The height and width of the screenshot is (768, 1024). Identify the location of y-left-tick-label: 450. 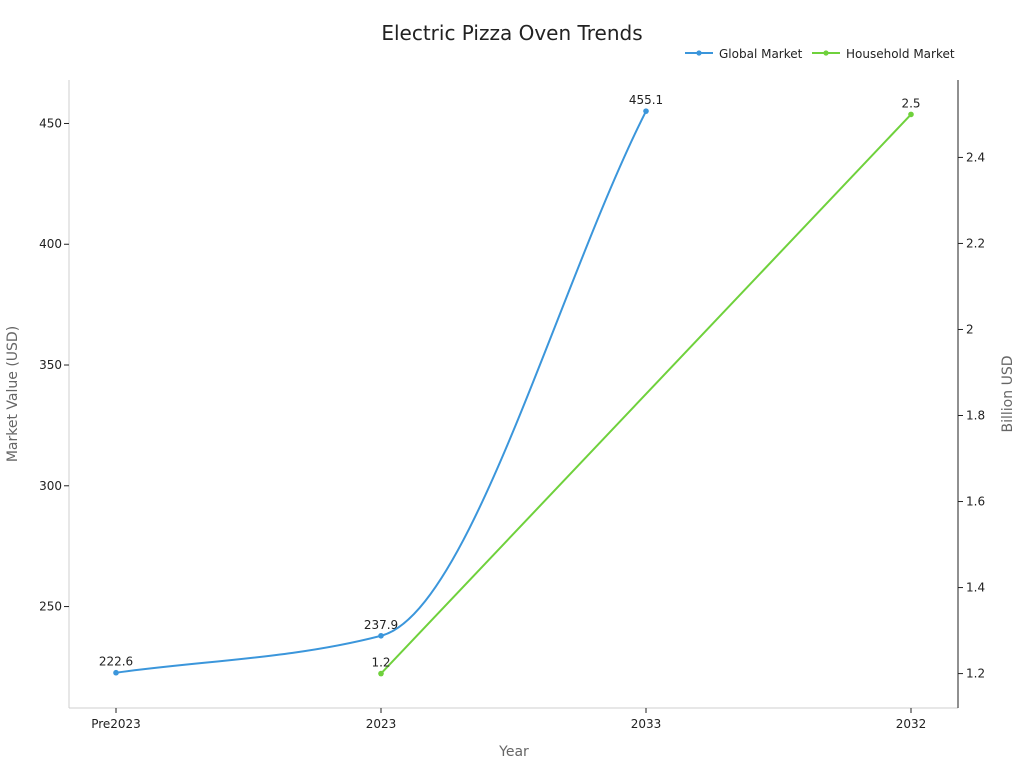
(50, 123).